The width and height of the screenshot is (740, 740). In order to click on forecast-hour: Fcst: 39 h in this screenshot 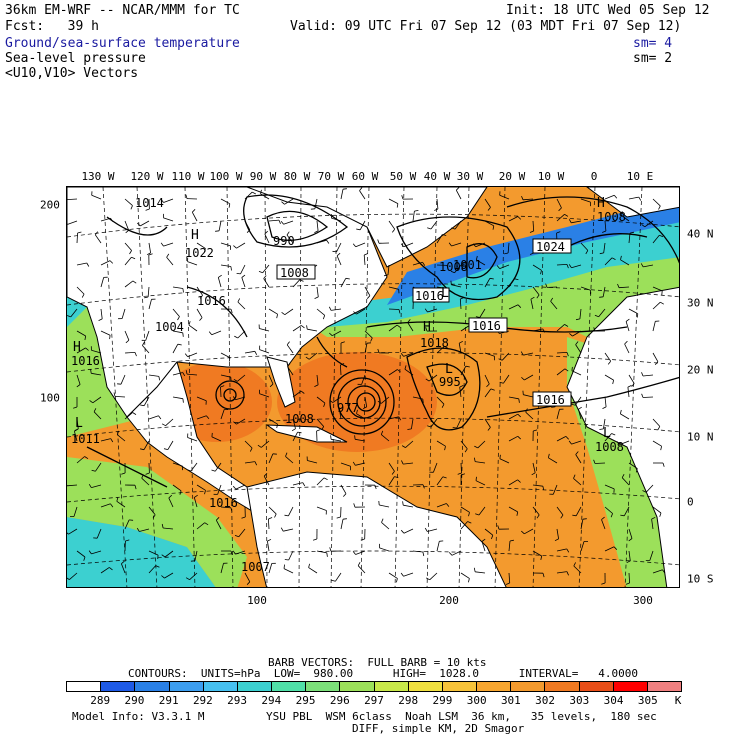, I will do `click(52, 26)`.